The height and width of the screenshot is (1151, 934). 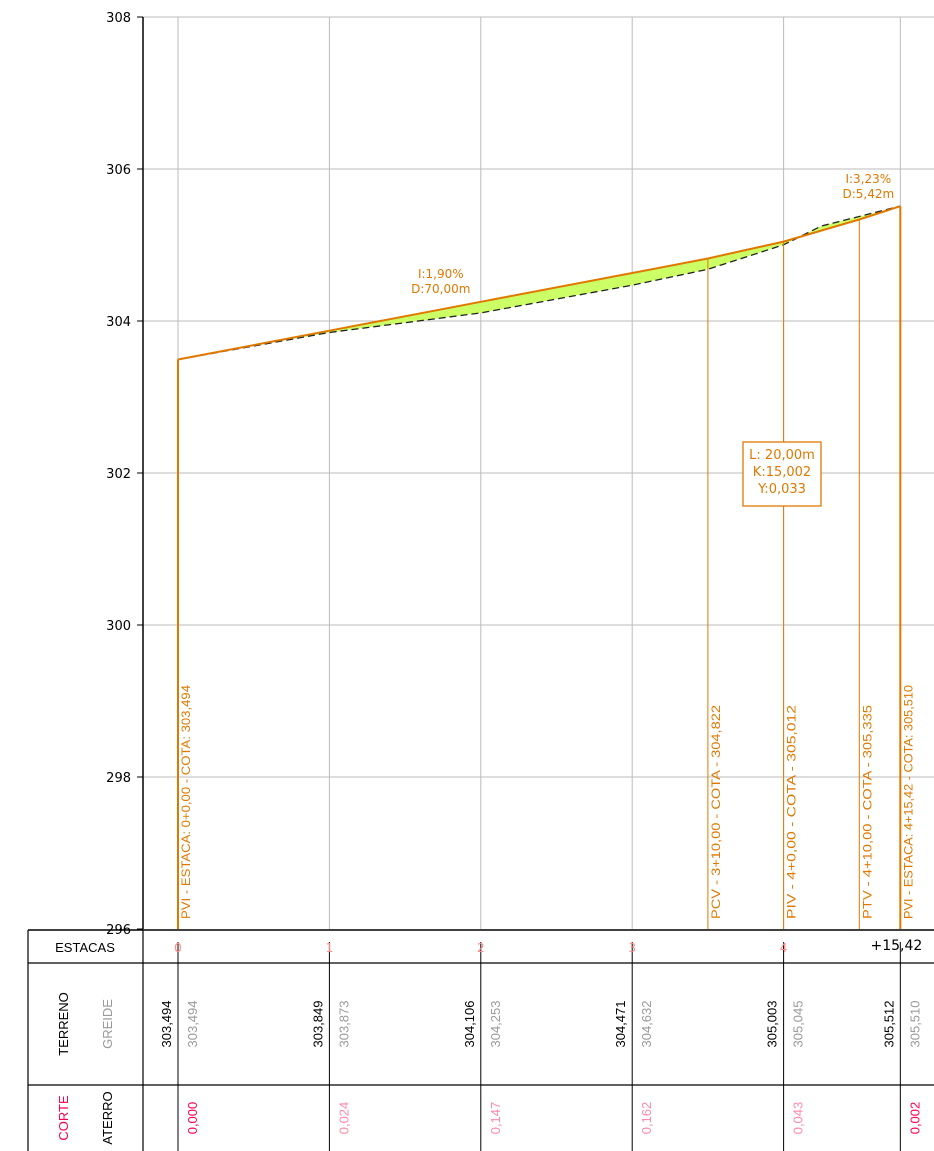 What do you see at coordinates (897, 946) in the screenshot?
I see `station-label: +15,42` at bounding box center [897, 946].